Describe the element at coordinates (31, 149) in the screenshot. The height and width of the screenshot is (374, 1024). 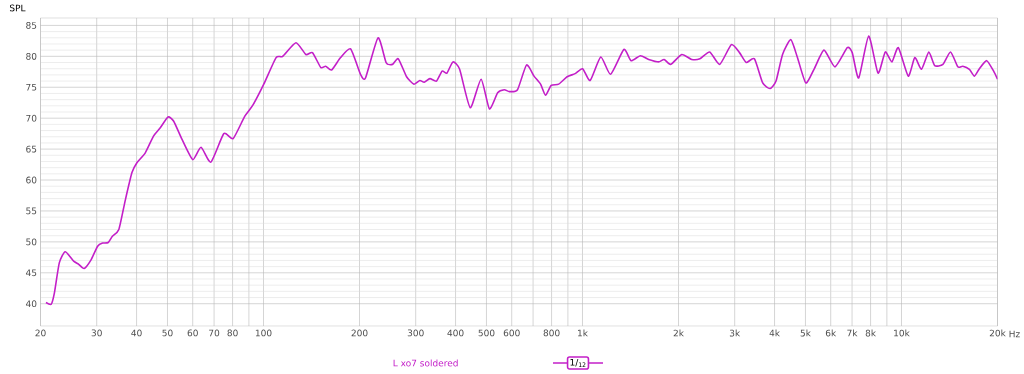
I see `y-tick-label: 65` at that location.